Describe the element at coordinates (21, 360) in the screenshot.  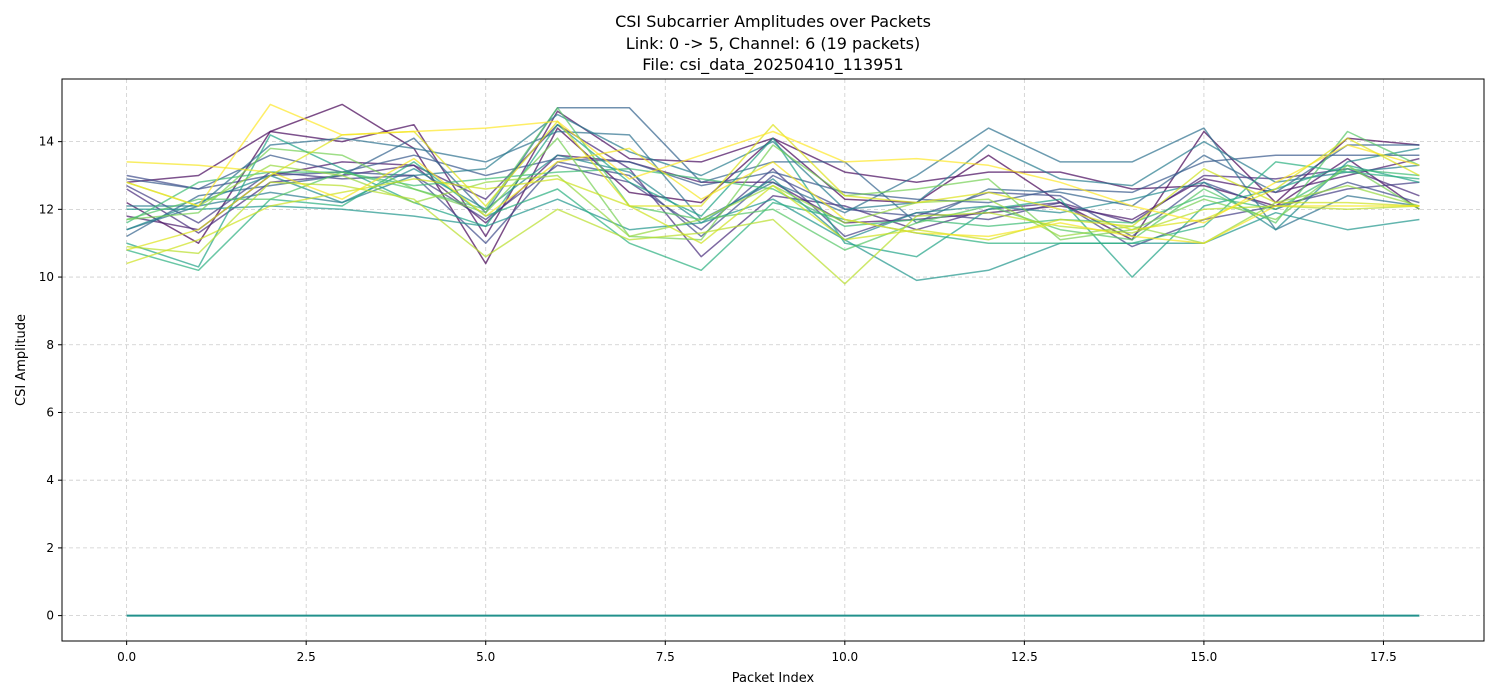
I see `y-axis-label: CSI Amplitude` at that location.